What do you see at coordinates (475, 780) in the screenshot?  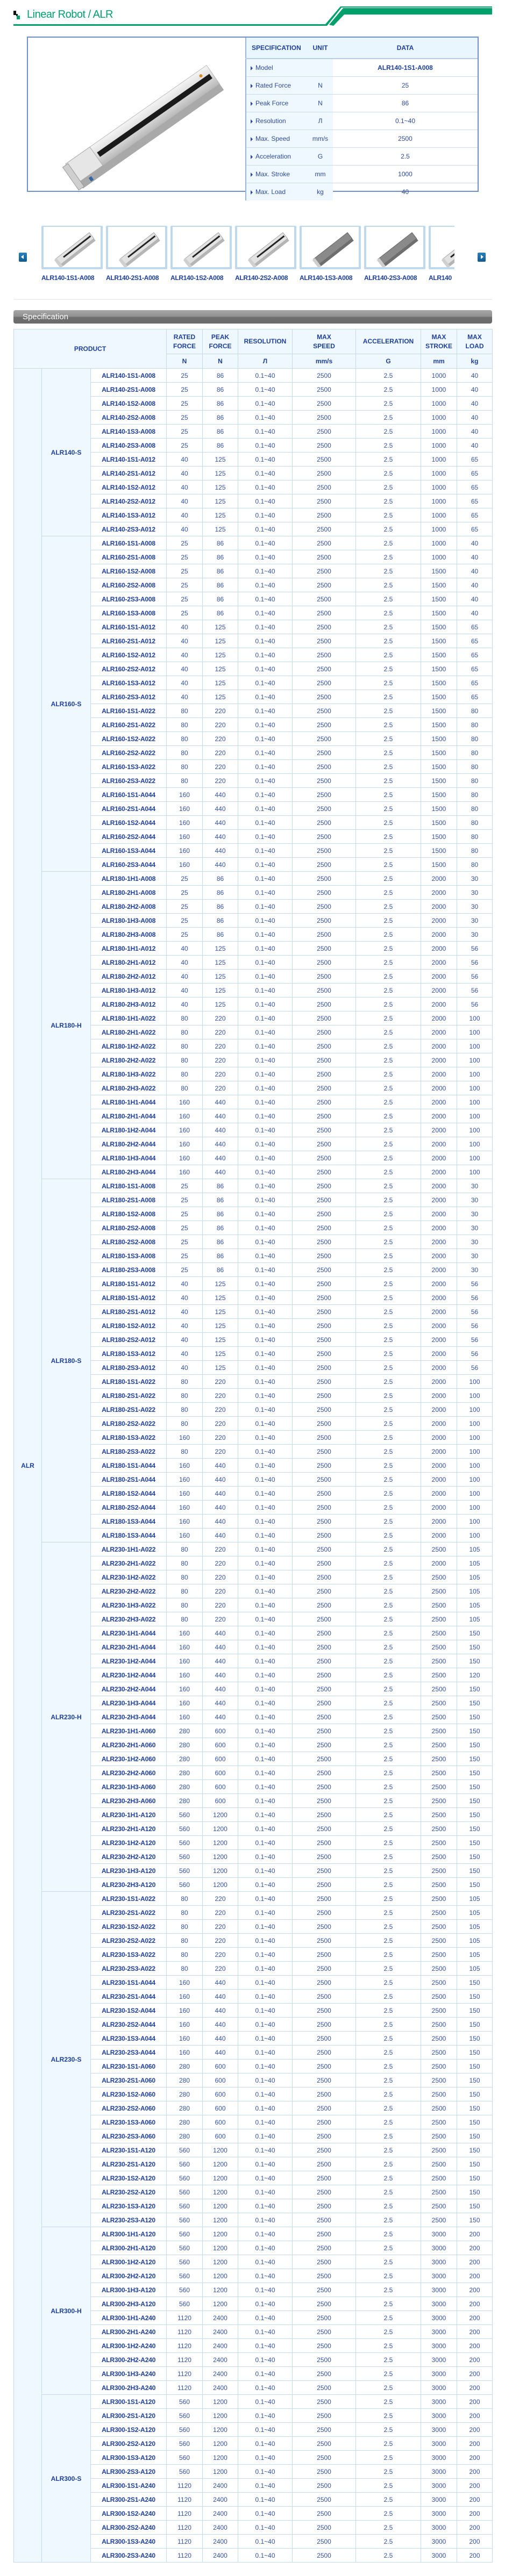 I see `max-load-cell: 80` at bounding box center [475, 780].